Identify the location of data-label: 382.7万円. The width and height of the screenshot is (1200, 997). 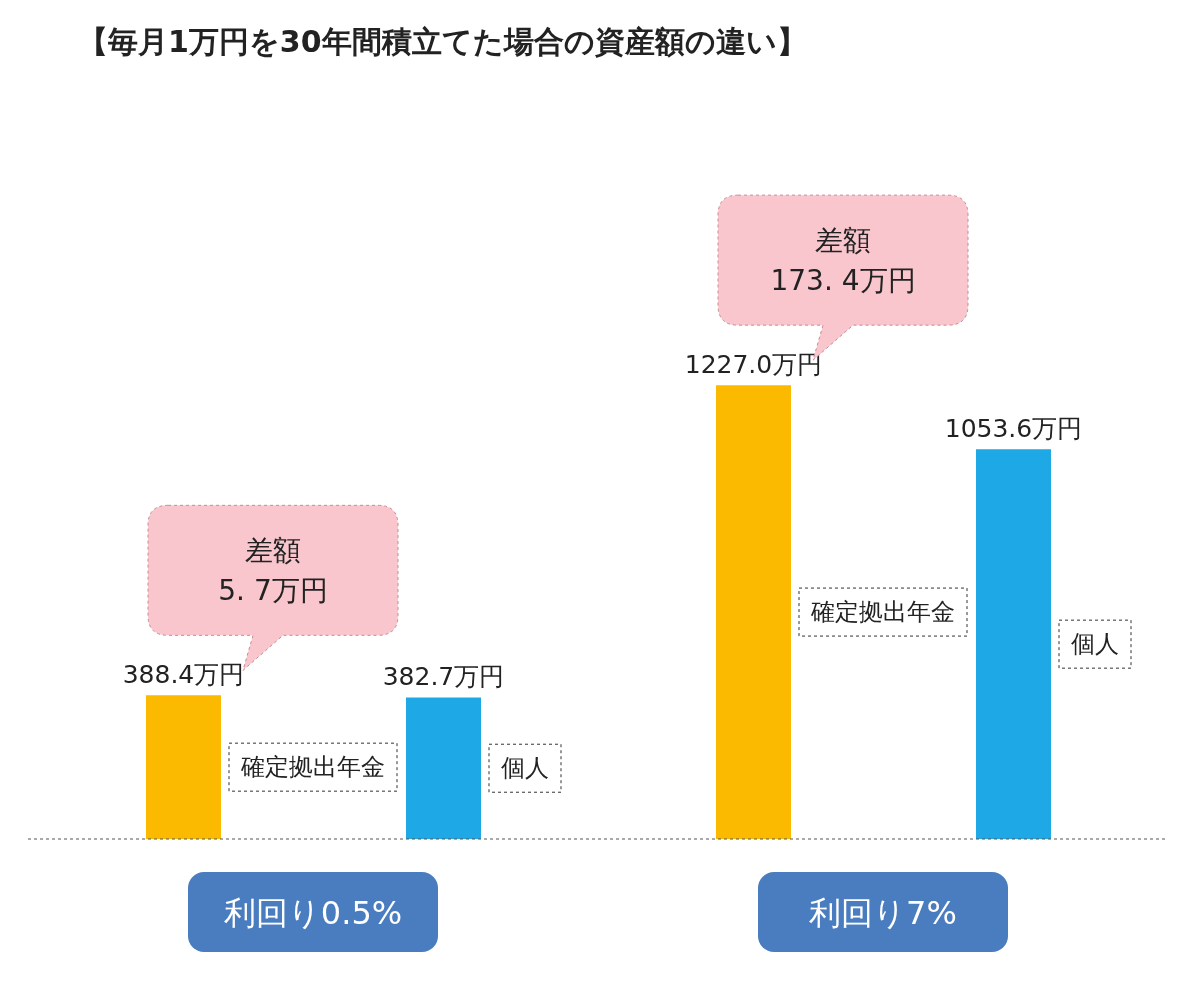
(443, 677).